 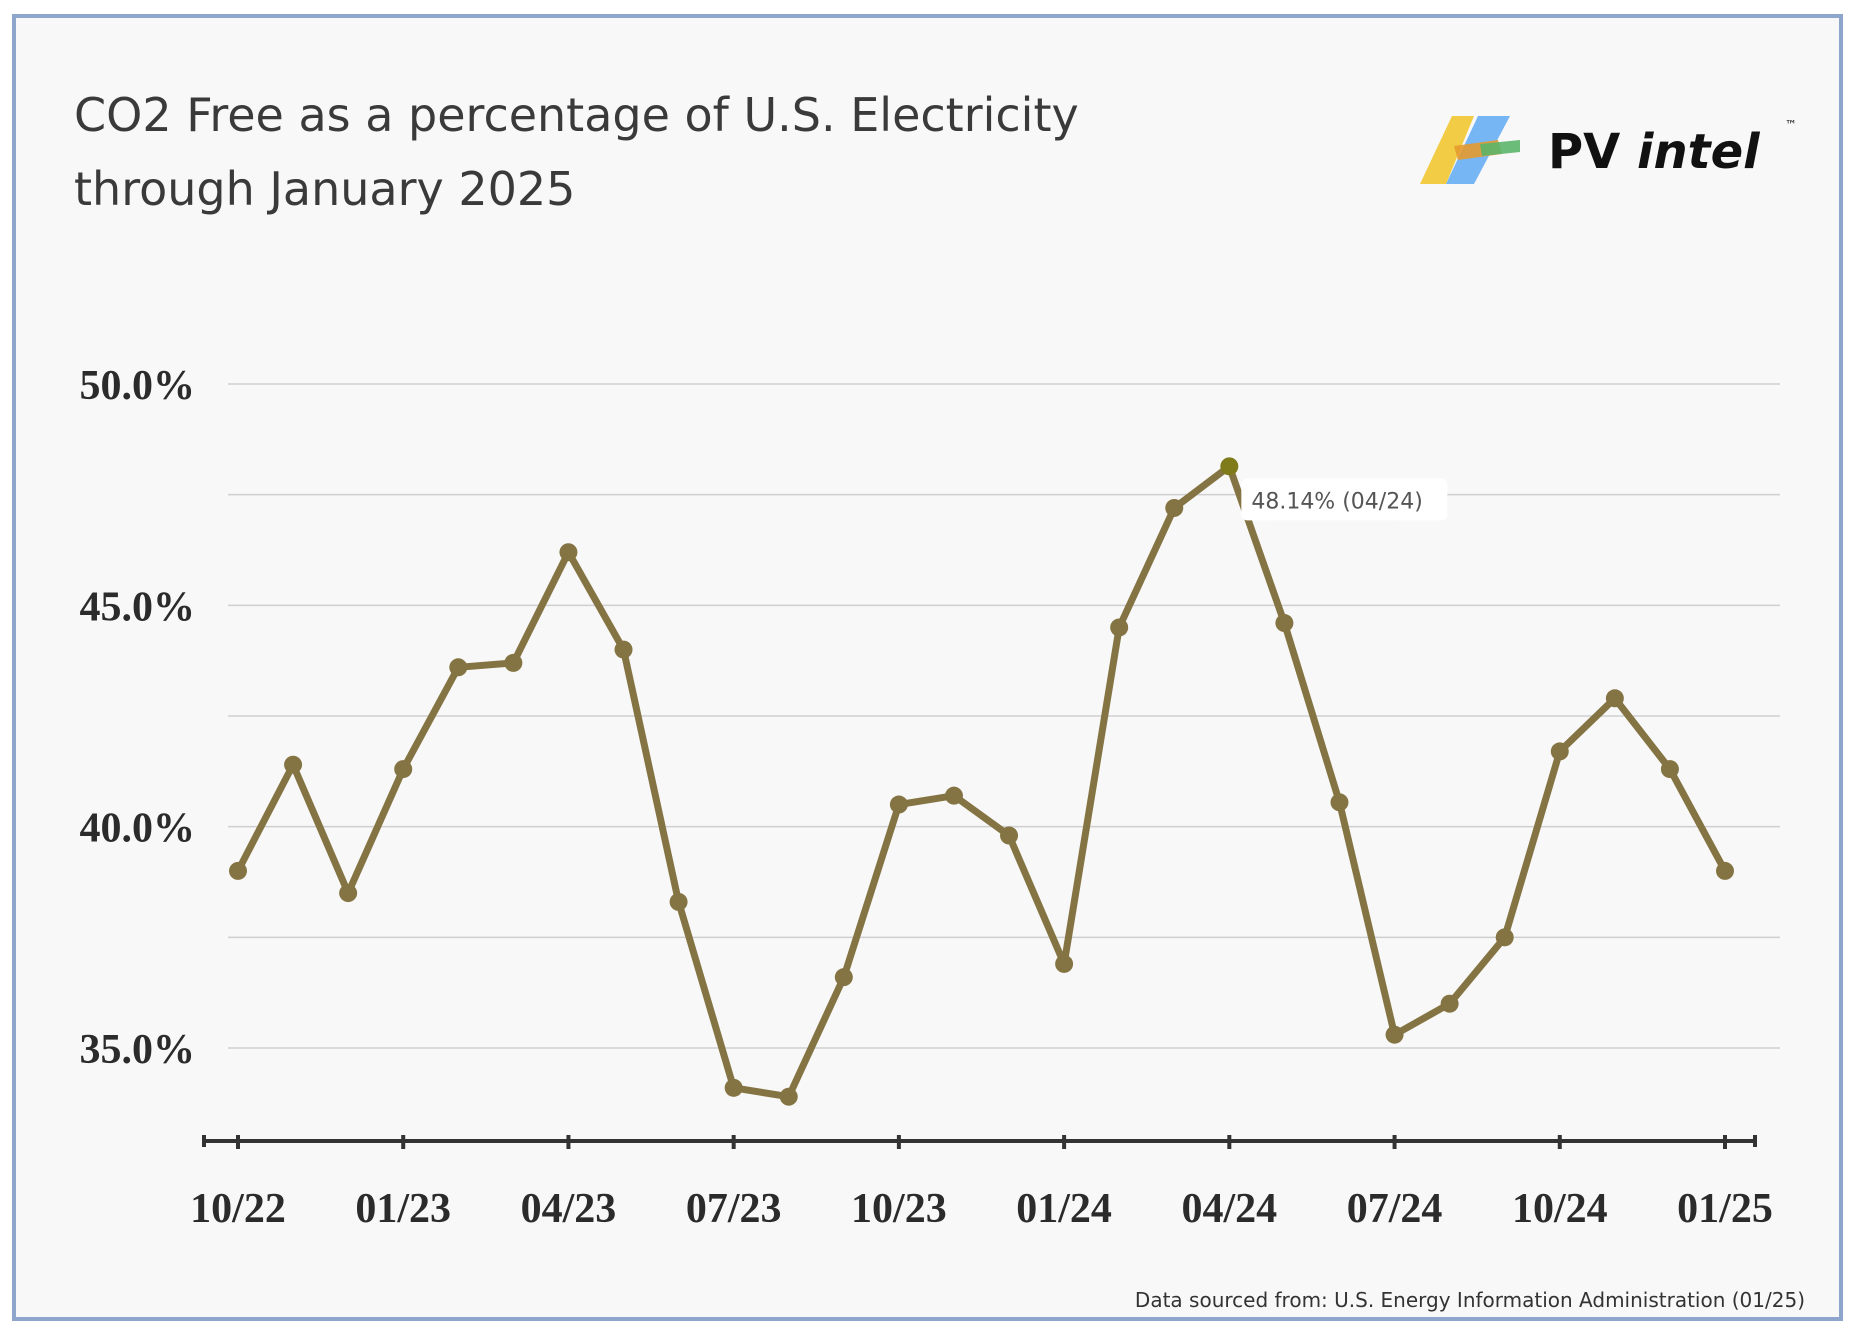 I want to click on y-tick-label: 45.0%, so click(x=138, y=607).